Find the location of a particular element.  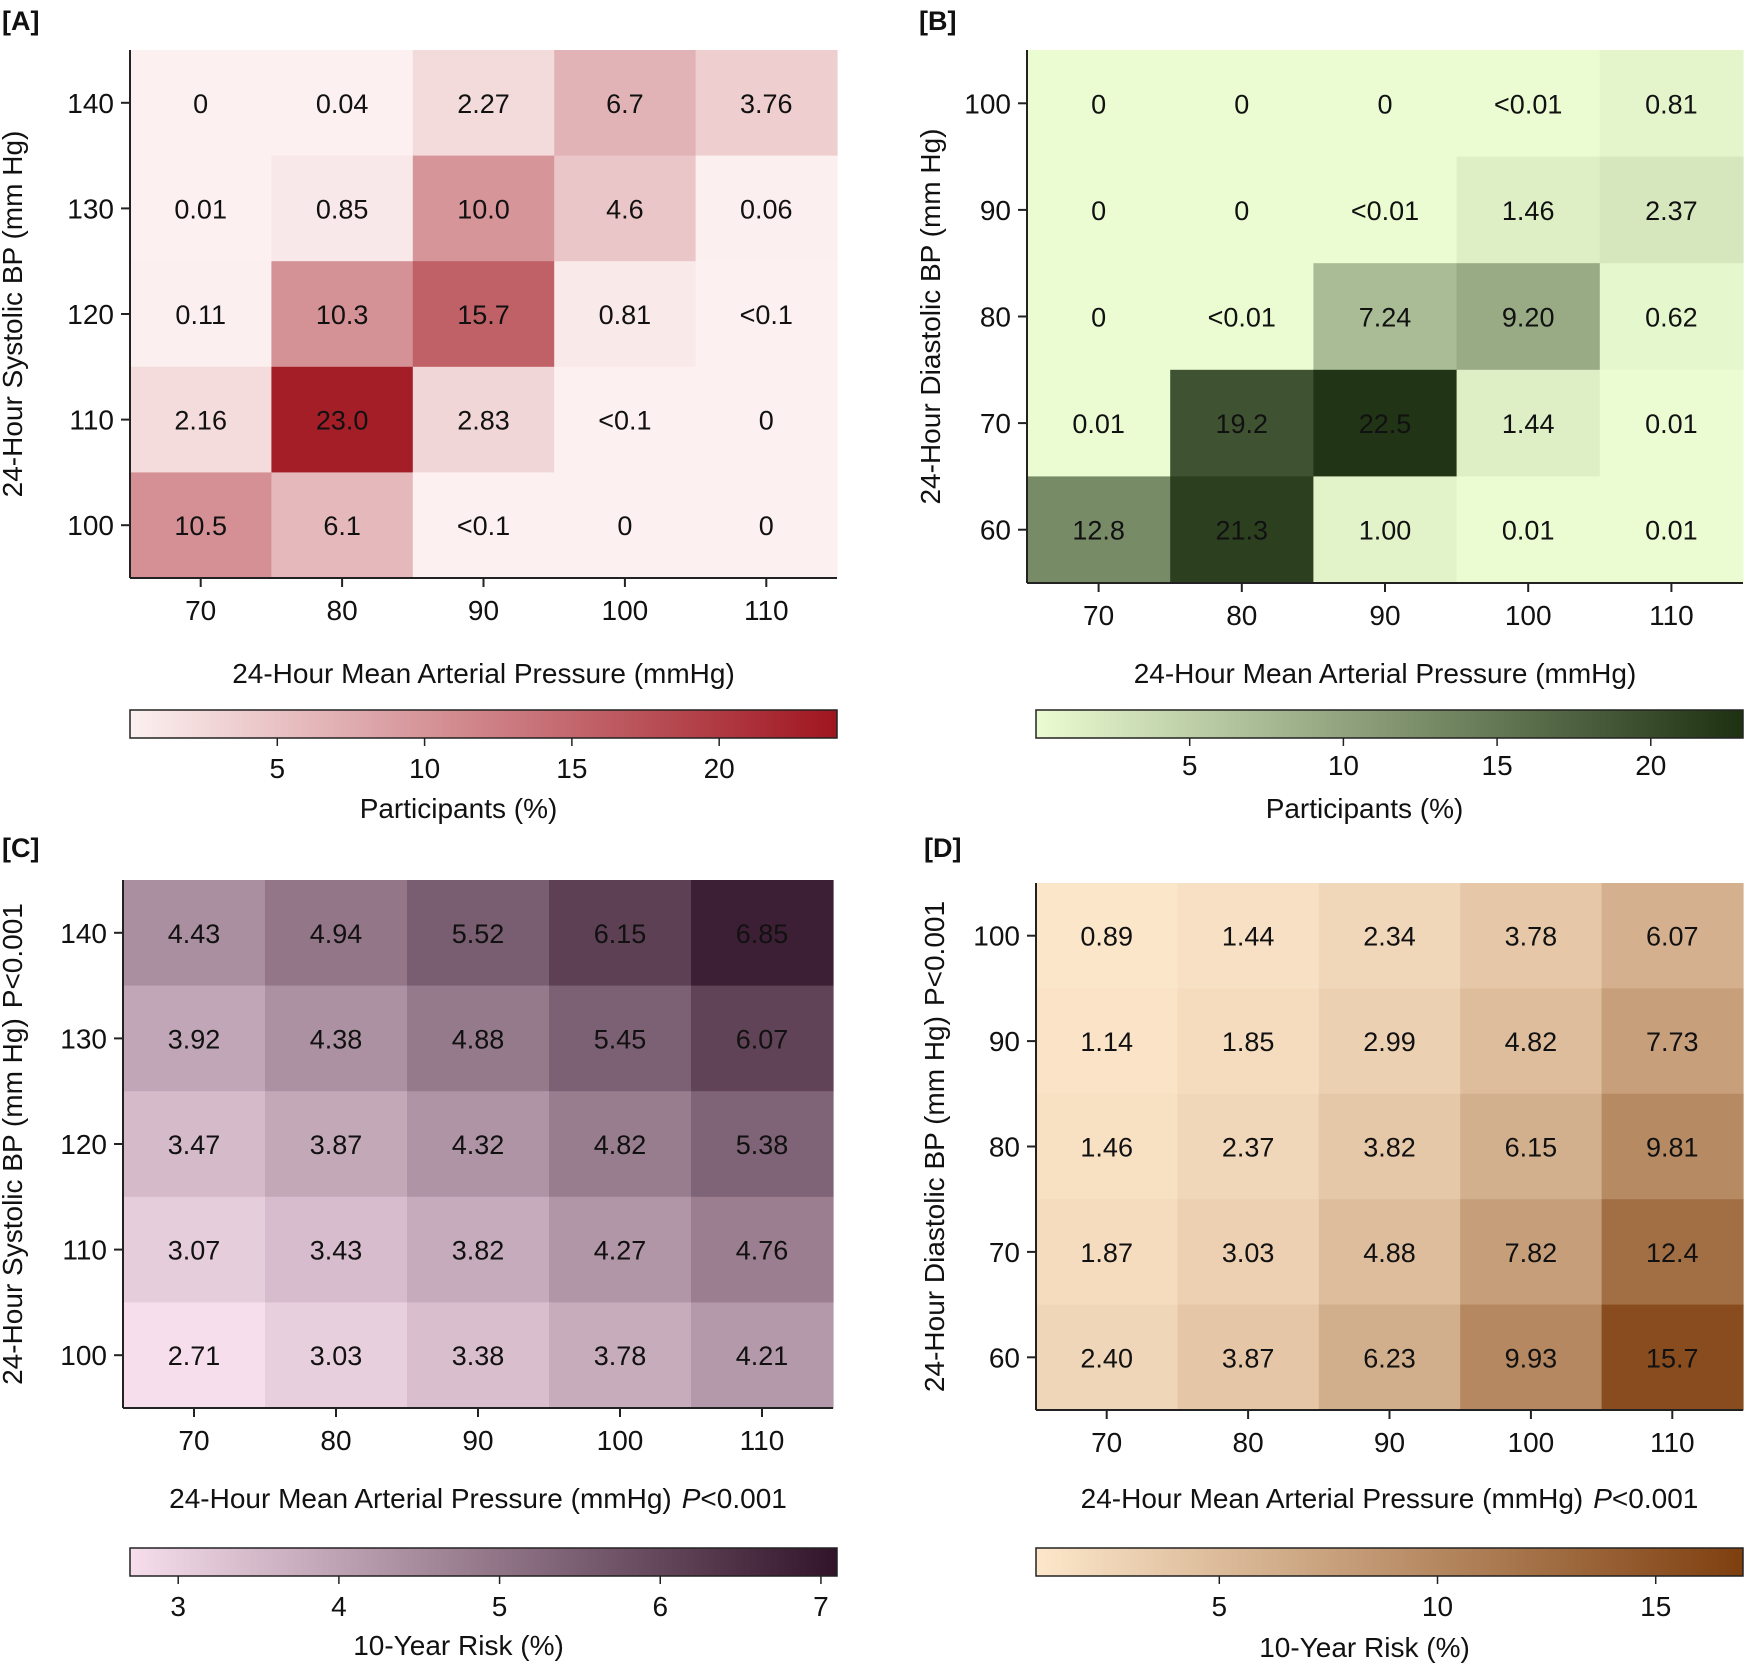

cell-value-label: 2.34 is located at coordinates (1389, 937).